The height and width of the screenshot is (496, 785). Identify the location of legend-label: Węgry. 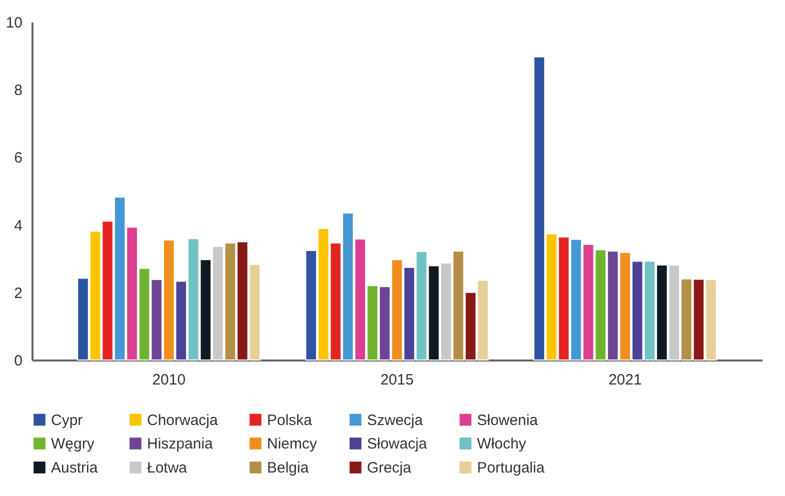
(73, 444).